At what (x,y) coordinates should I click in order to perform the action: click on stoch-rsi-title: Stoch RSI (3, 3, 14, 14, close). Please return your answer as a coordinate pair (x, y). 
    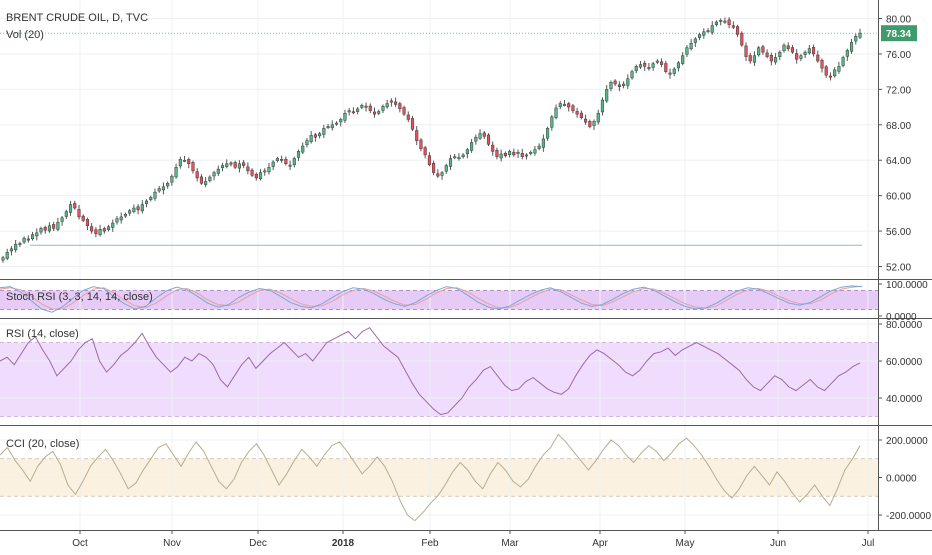
    Looking at the image, I should click on (79, 297).